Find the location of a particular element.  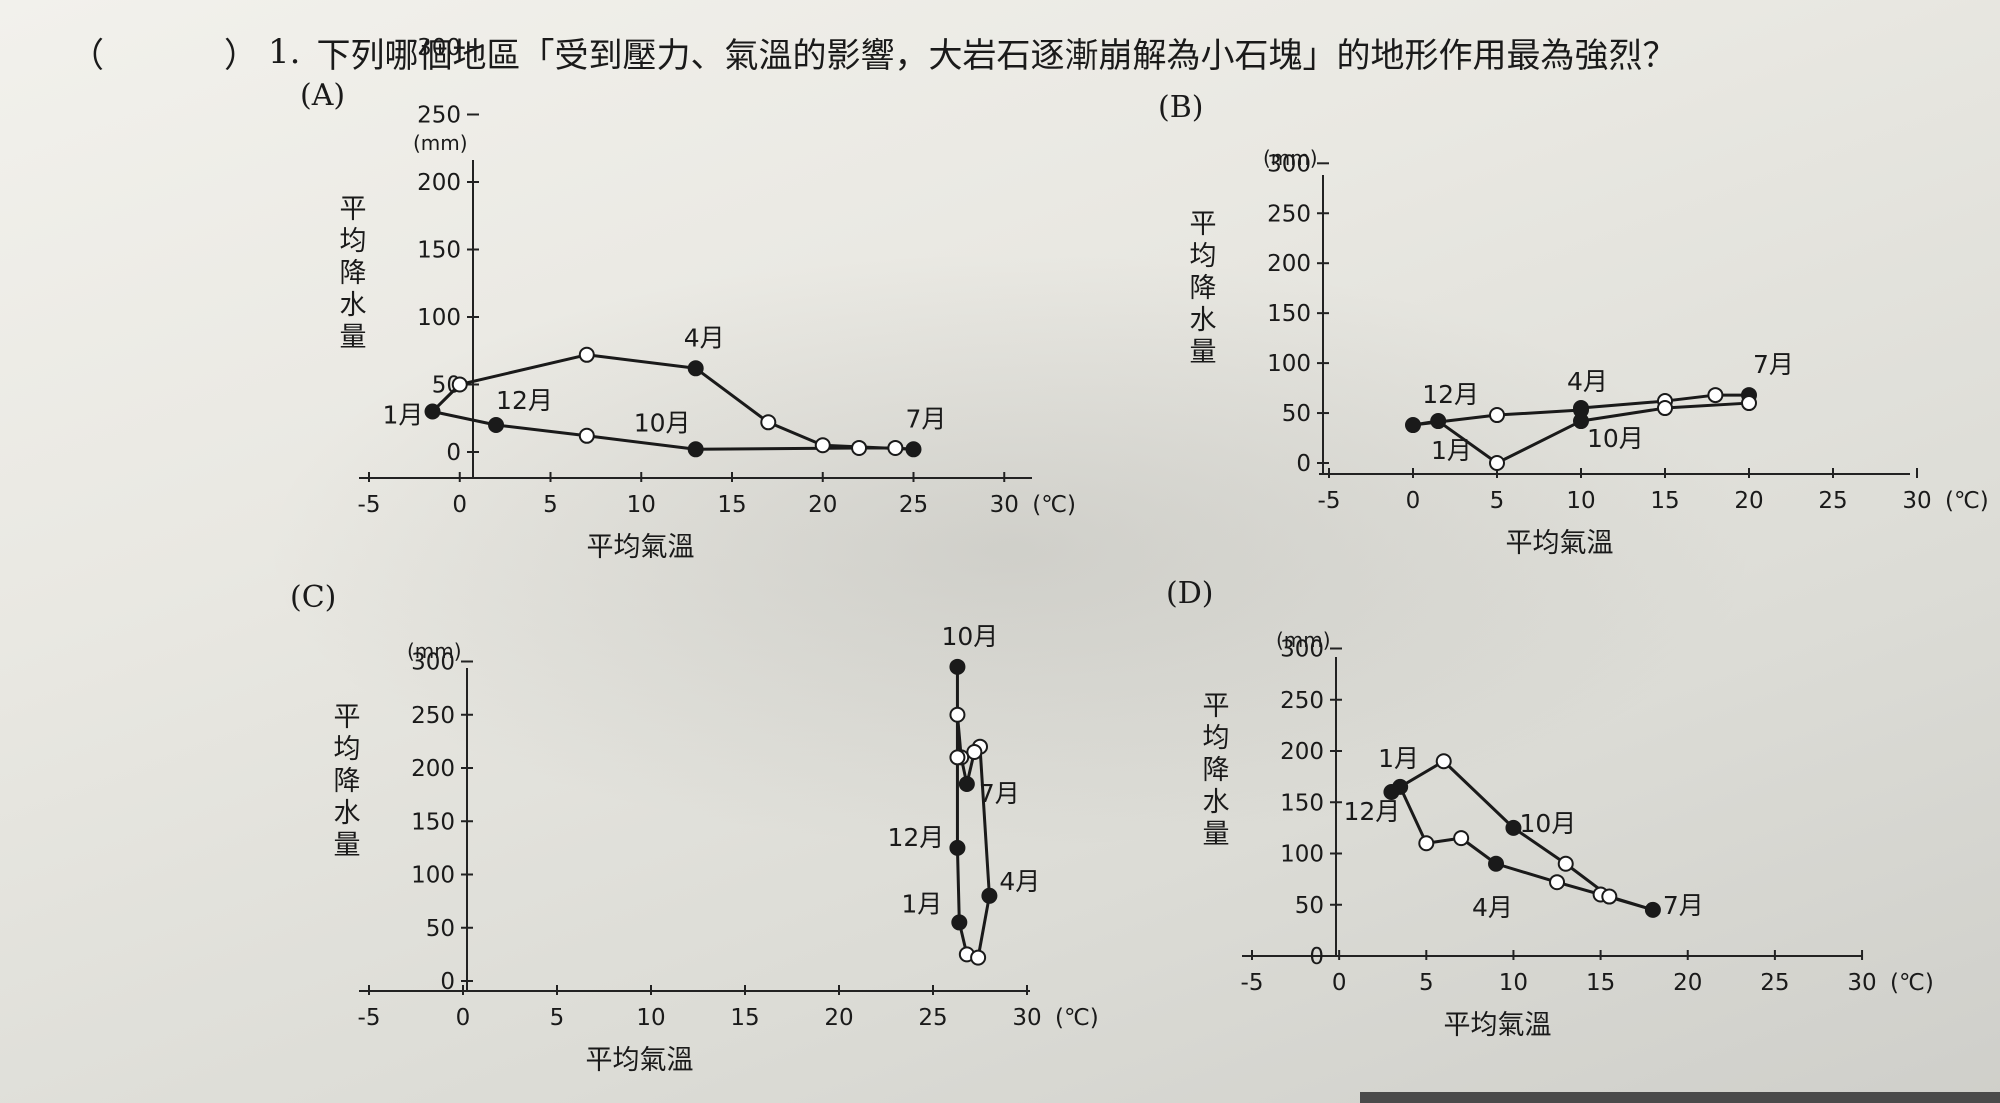

y-tick-label: 300 is located at coordinates (433, 663).